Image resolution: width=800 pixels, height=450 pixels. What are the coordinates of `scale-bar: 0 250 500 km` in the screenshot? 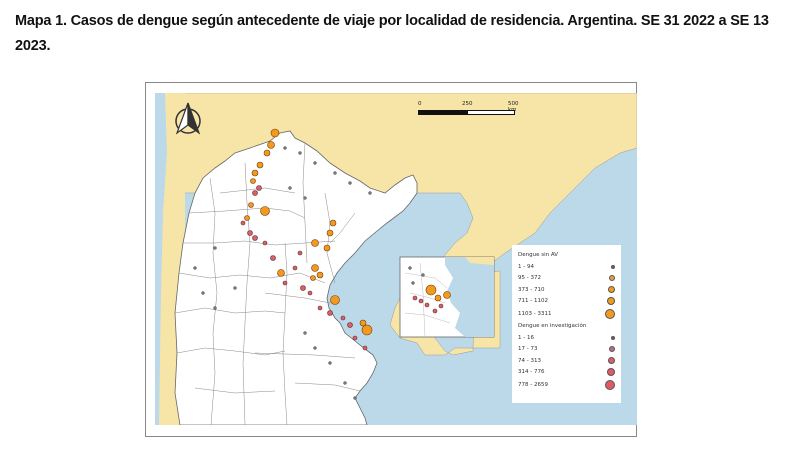 It's located at (468, 112).